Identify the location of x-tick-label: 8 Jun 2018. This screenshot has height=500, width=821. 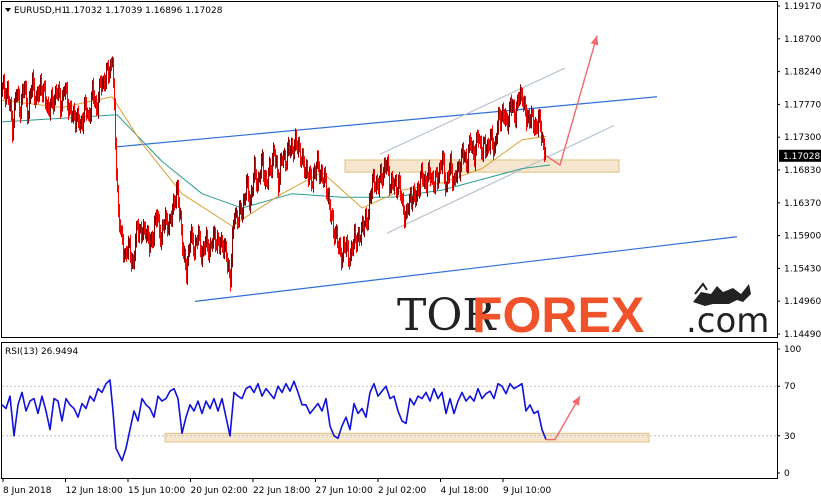
(27, 491).